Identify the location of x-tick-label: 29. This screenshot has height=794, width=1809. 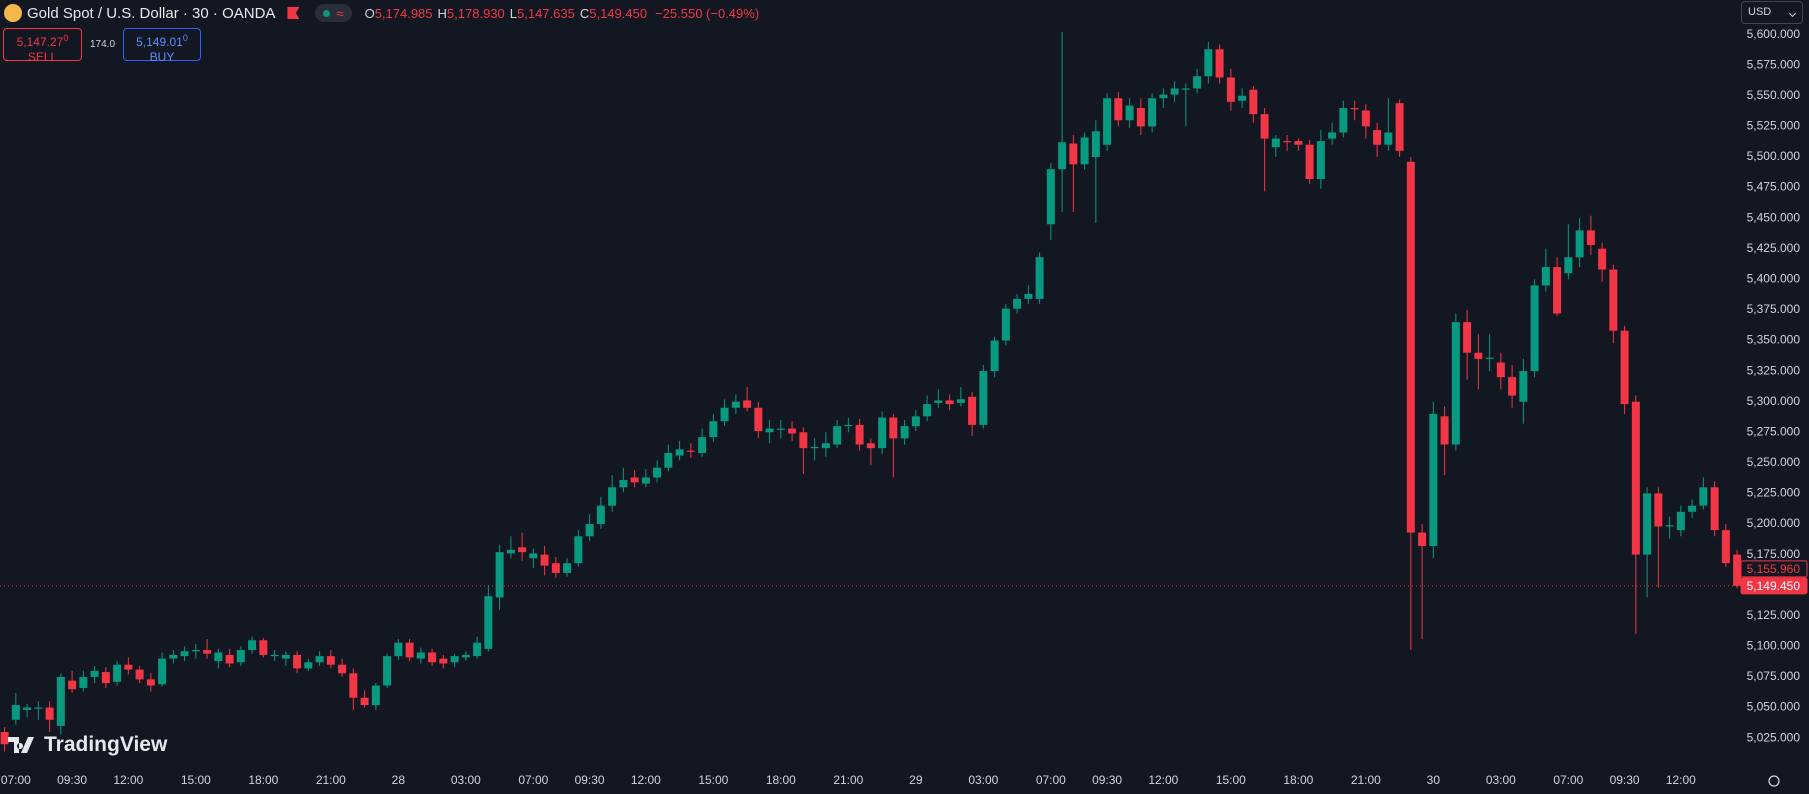
(916, 780).